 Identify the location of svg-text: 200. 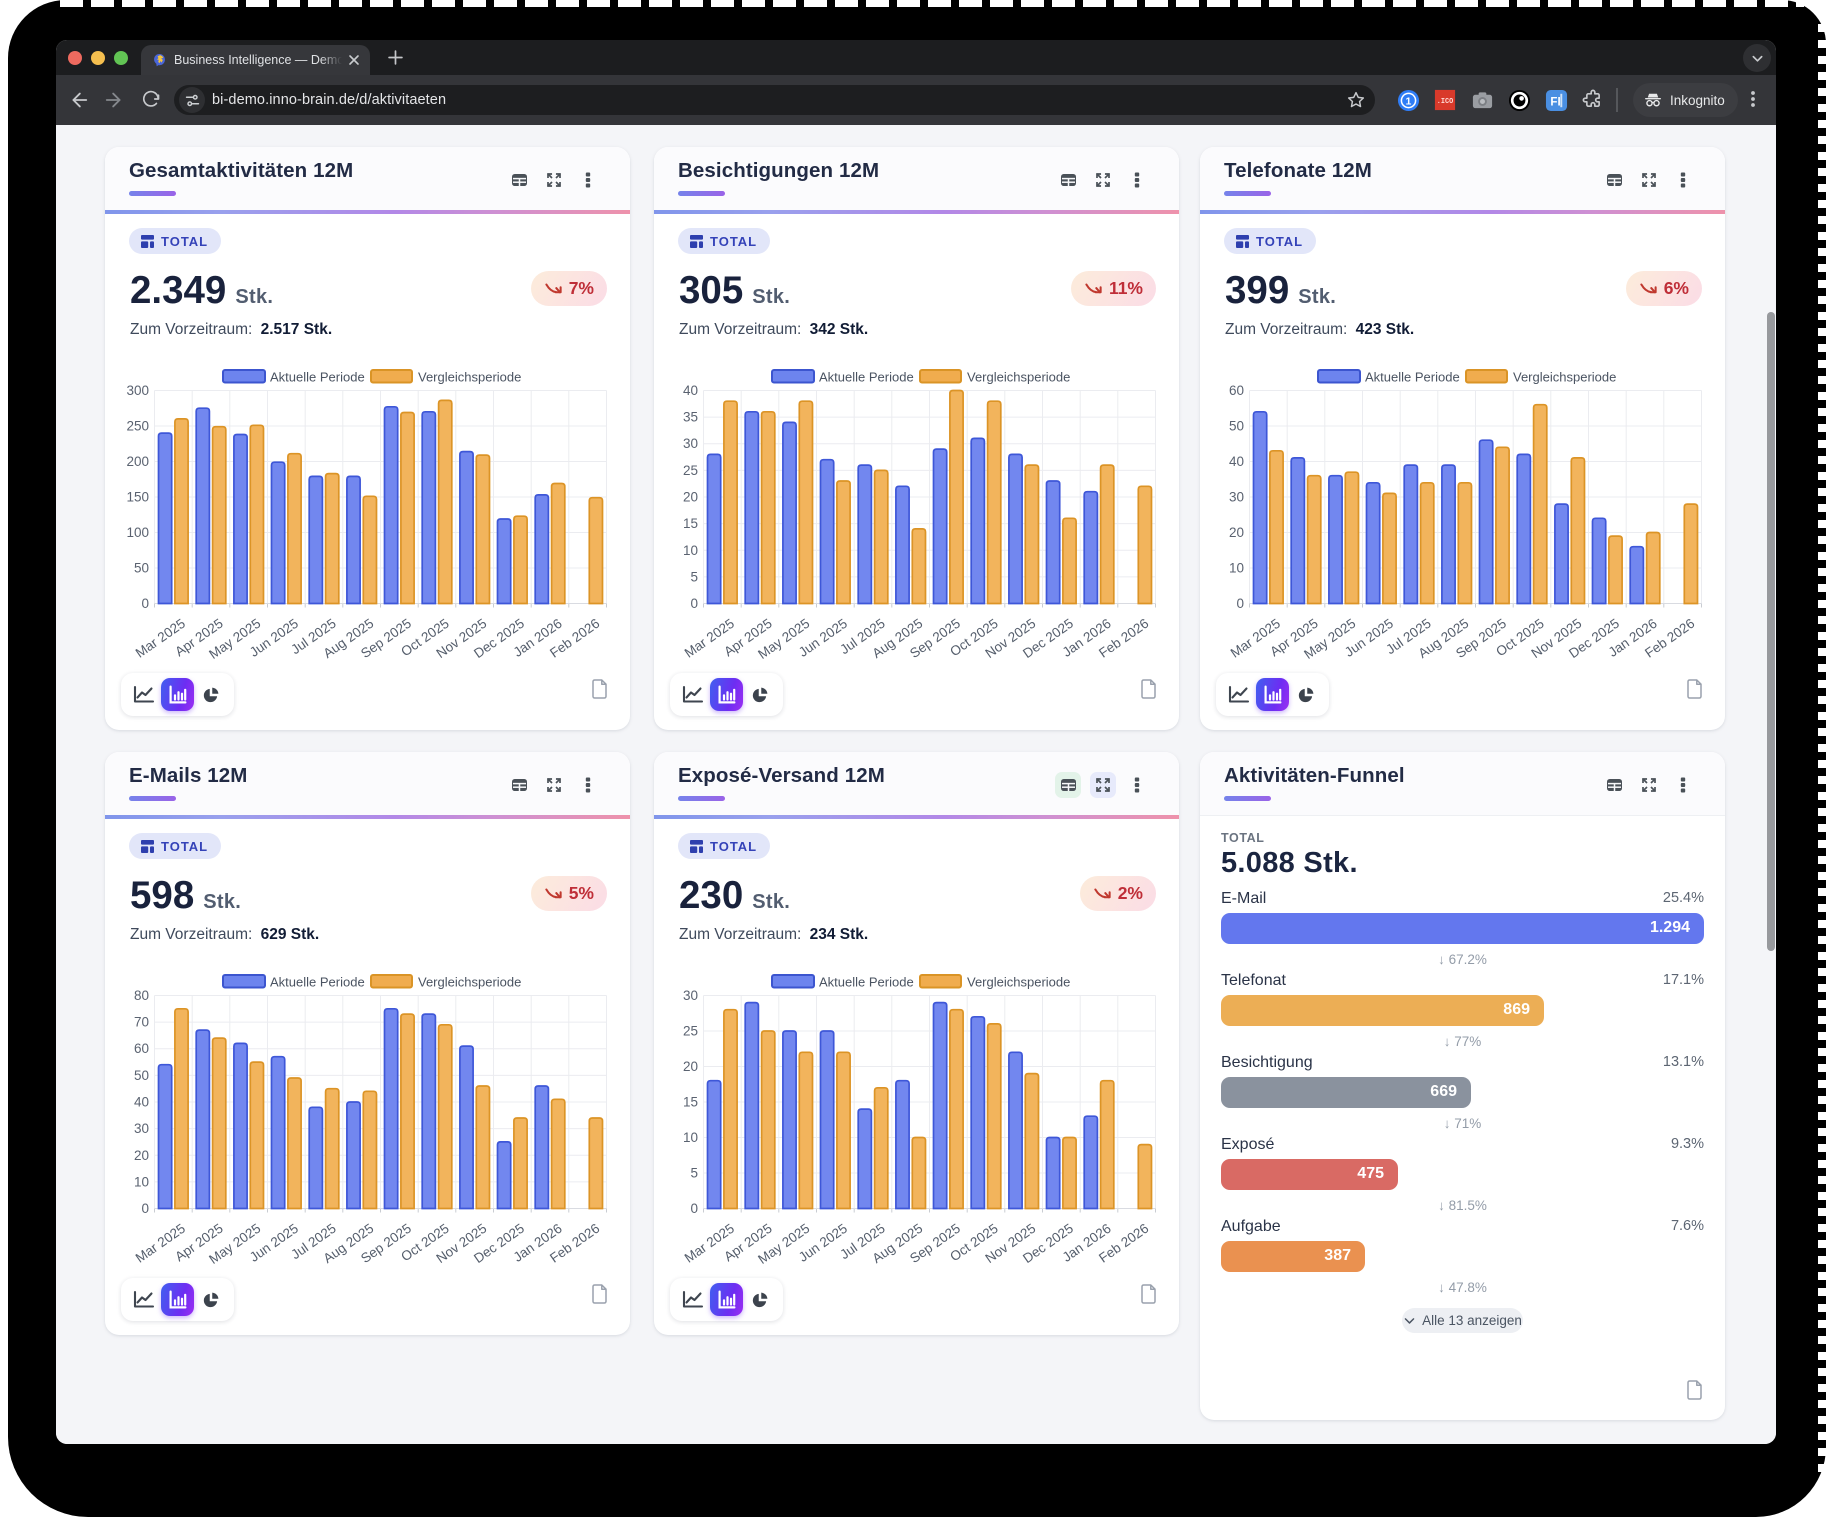
(137, 461).